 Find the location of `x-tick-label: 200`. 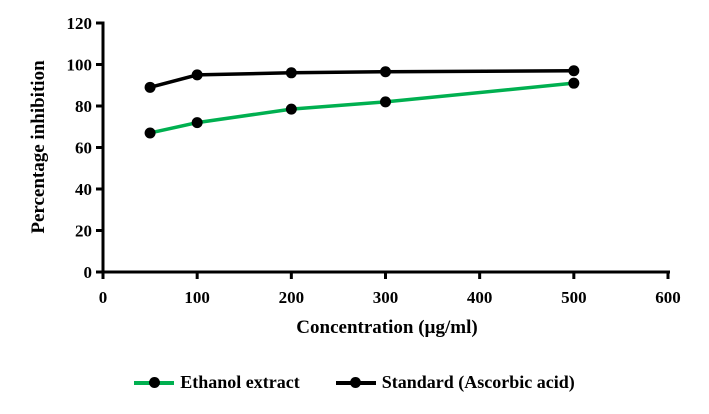

x-tick-label: 200 is located at coordinates (292, 297).